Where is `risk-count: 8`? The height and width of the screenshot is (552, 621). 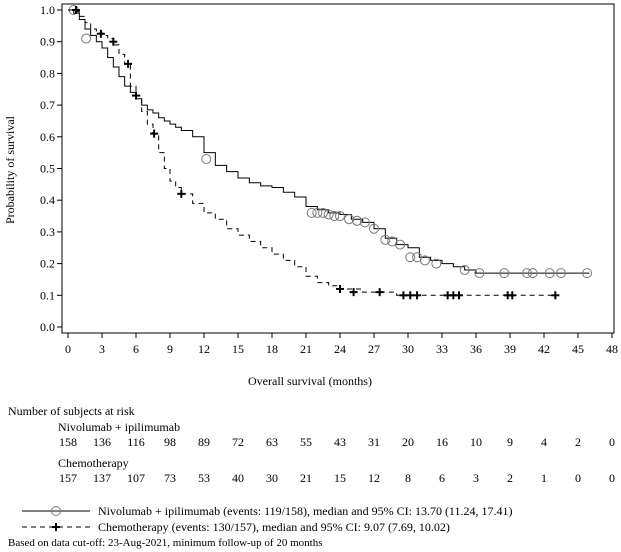
risk-count: 8 is located at coordinates (408, 478).